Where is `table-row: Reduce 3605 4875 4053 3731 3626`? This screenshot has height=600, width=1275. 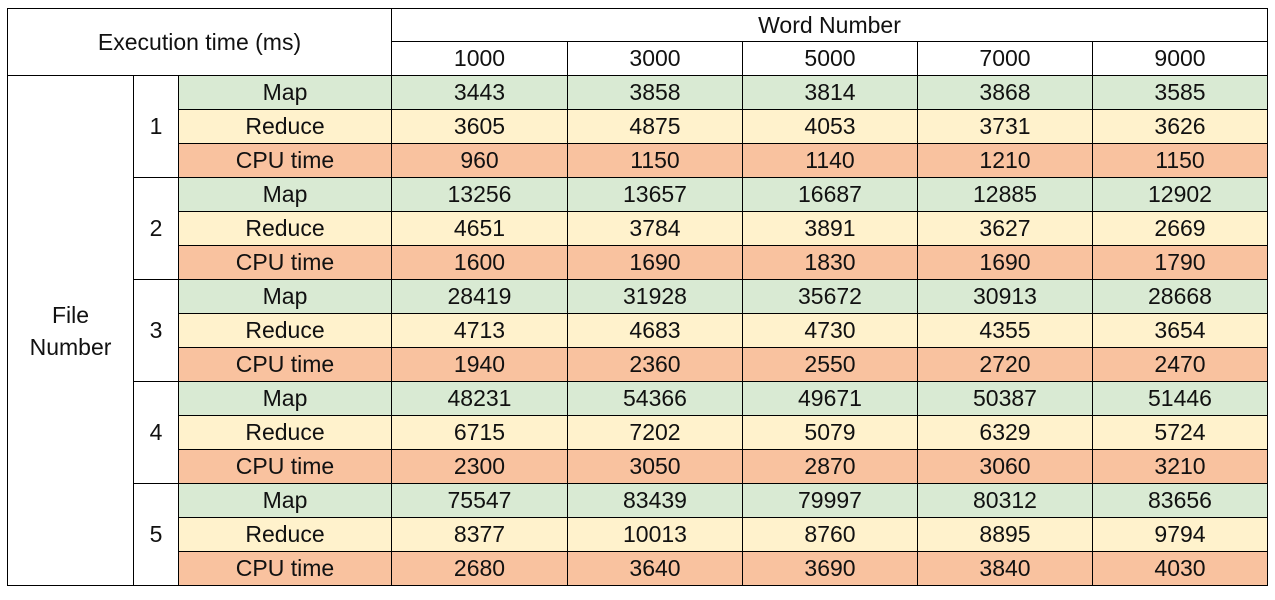
table-row: Reduce 3605 4875 4053 3731 3626 is located at coordinates (638, 126).